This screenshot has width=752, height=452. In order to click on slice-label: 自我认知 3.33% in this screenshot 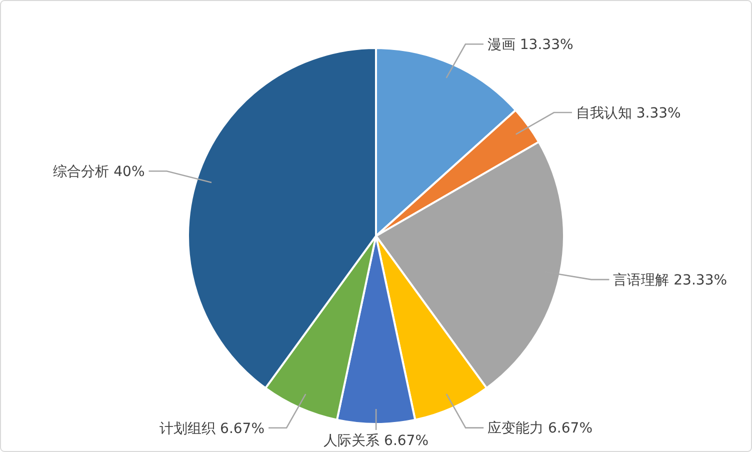, I will do `click(628, 113)`.